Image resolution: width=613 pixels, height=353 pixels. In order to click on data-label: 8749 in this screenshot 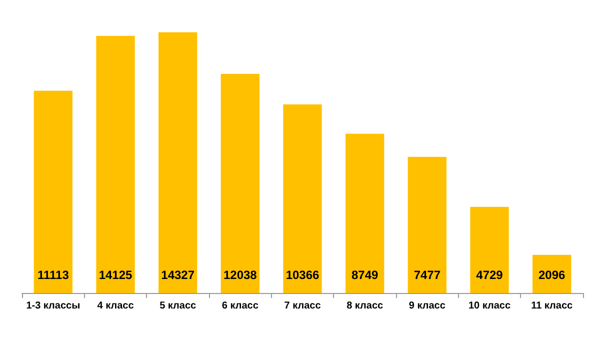, I will do `click(365, 275)`.